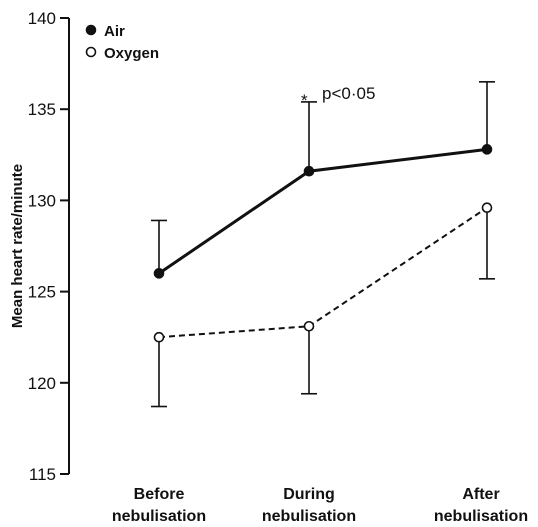  I want to click on legend-filled-circle-icon, so click(91, 30).